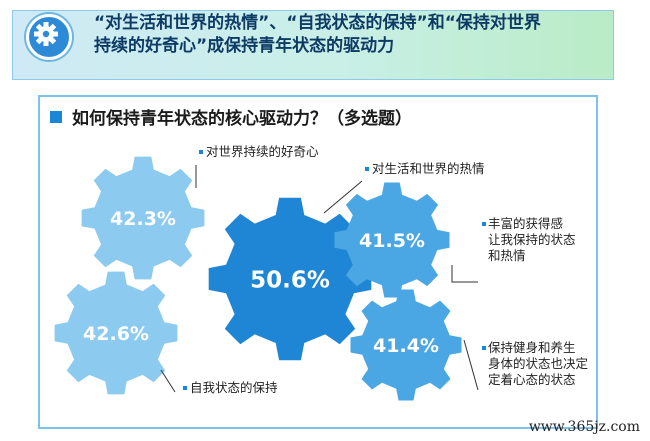 This screenshot has width=650, height=441. I want to click on data-label-1: 50.6%, so click(290, 280).